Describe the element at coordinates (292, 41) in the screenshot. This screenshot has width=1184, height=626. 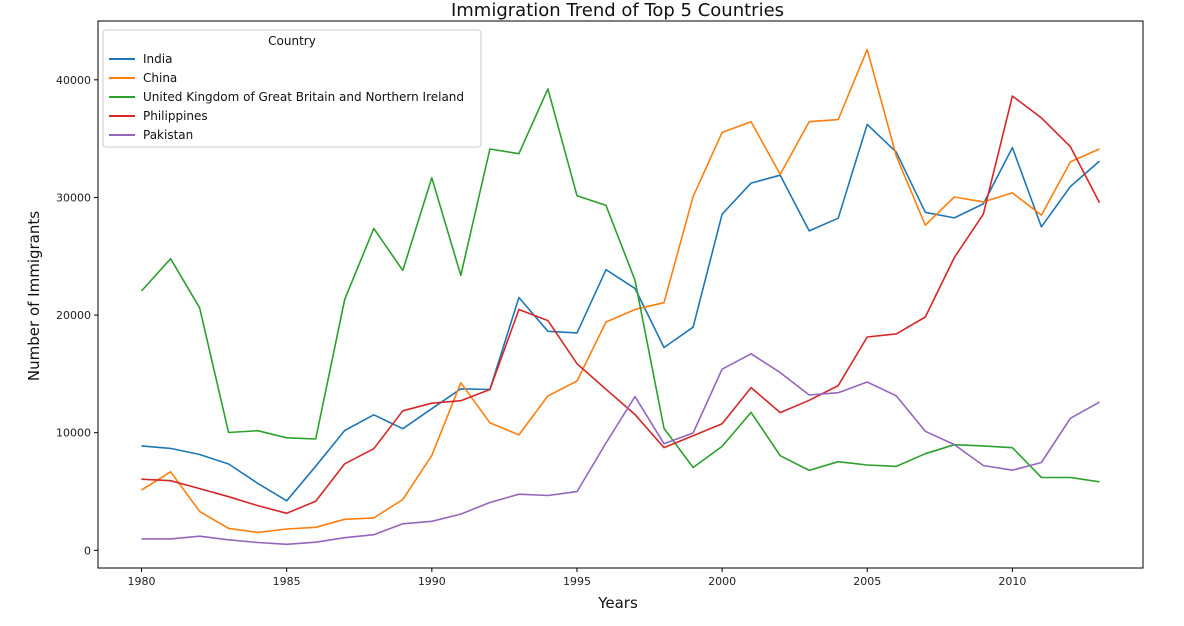
I see `legend-title: Country` at that location.